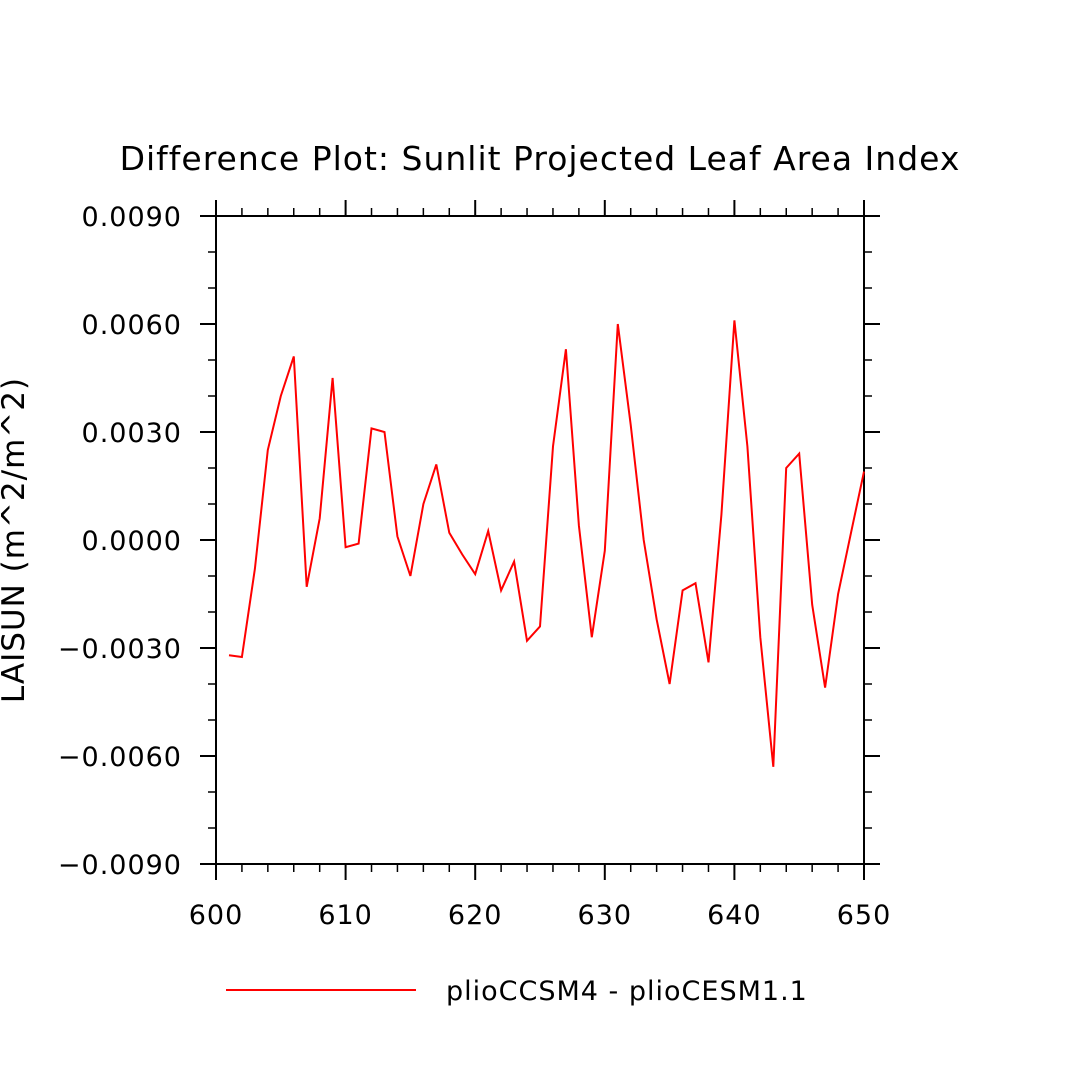  What do you see at coordinates (627, 991) in the screenshot?
I see `legend-label: plioCCSM4 - plioCESM1.1` at bounding box center [627, 991].